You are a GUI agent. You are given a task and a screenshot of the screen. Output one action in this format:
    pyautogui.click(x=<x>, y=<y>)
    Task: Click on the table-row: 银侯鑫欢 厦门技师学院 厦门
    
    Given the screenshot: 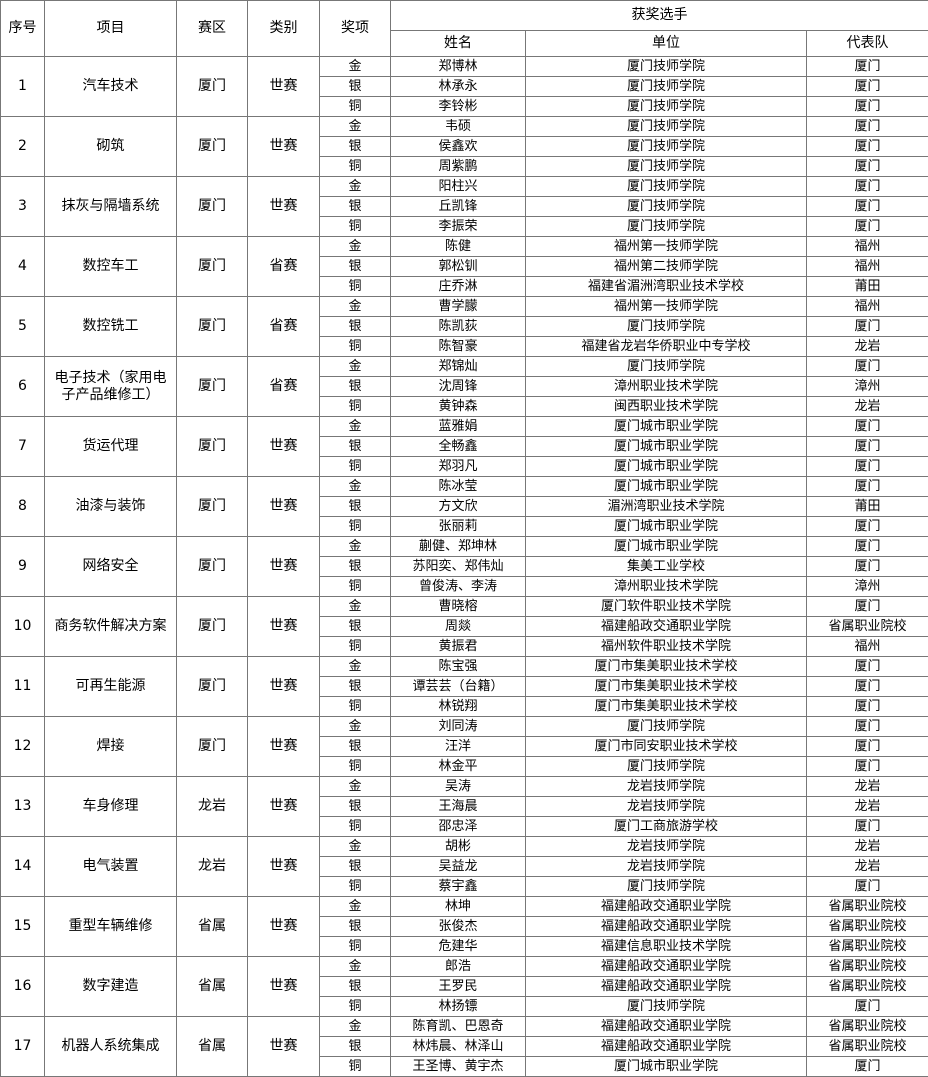 What is the action you would take?
    pyautogui.click(x=464, y=146)
    